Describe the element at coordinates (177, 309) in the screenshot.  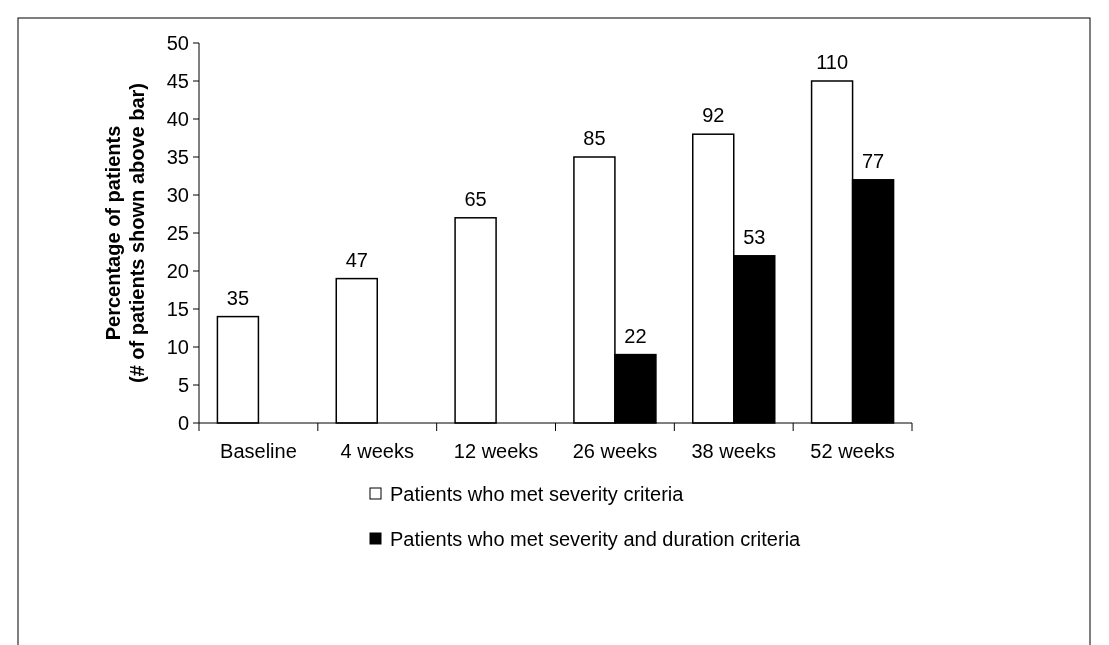
I see `y-tick-label: 15` at that location.